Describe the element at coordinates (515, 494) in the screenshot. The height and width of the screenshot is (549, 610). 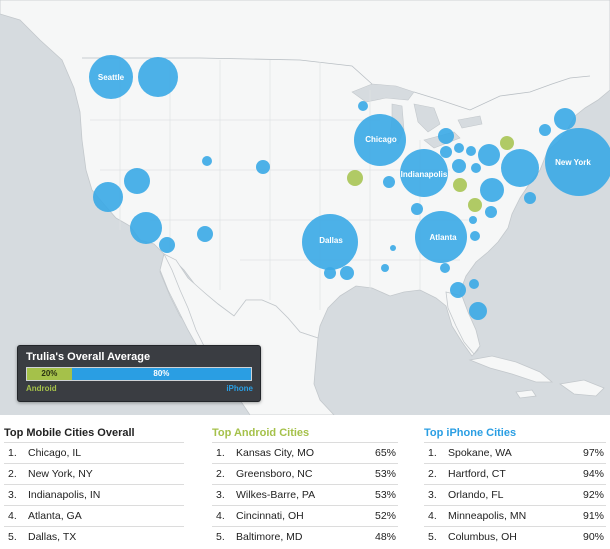
I see `list-item: 3. Orlando, FL 92%` at that location.